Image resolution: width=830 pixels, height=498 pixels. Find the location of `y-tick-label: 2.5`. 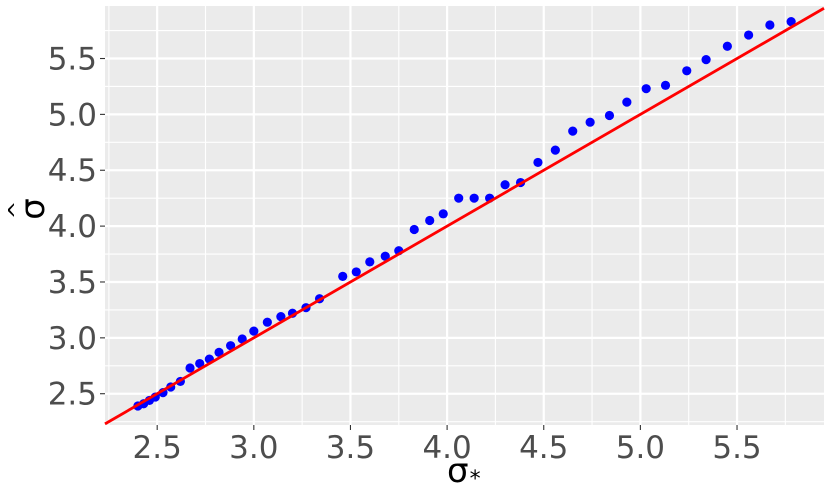

y-tick-label: 2.5 is located at coordinates (72, 395).